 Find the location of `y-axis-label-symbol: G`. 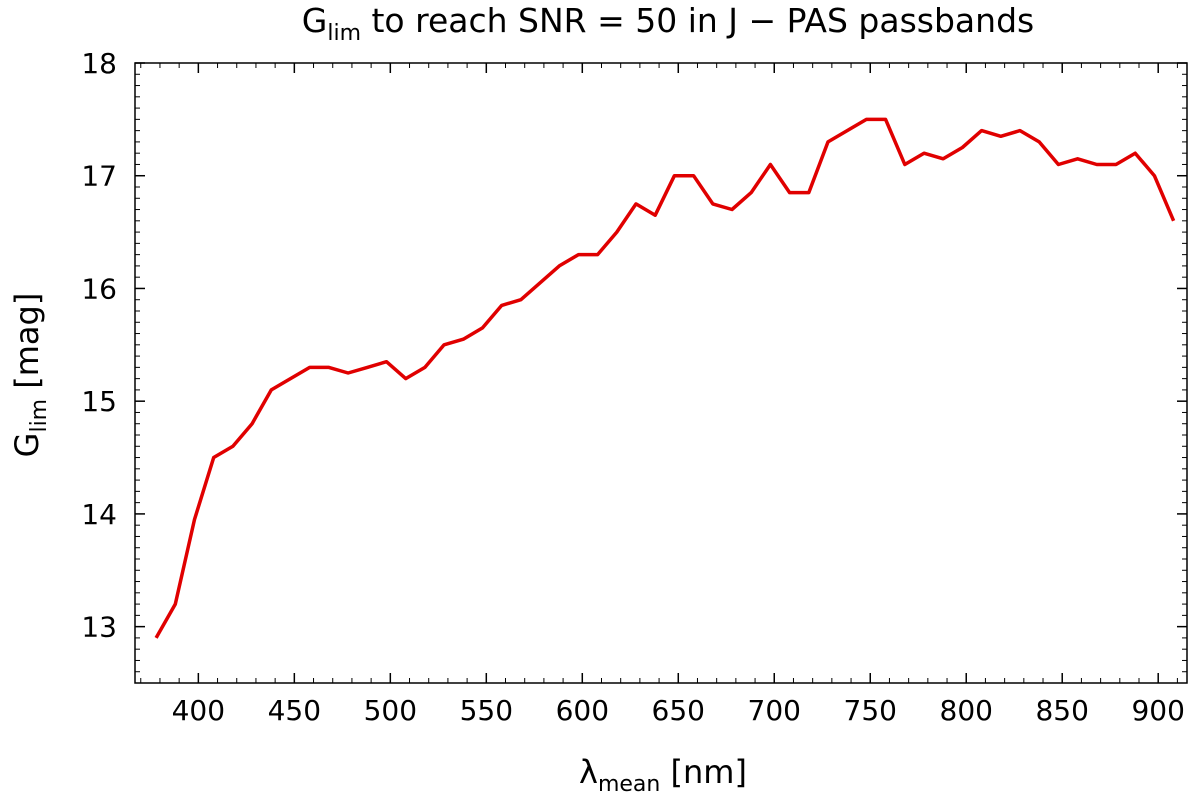

y-axis-label-symbol: G is located at coordinates (27, 445).